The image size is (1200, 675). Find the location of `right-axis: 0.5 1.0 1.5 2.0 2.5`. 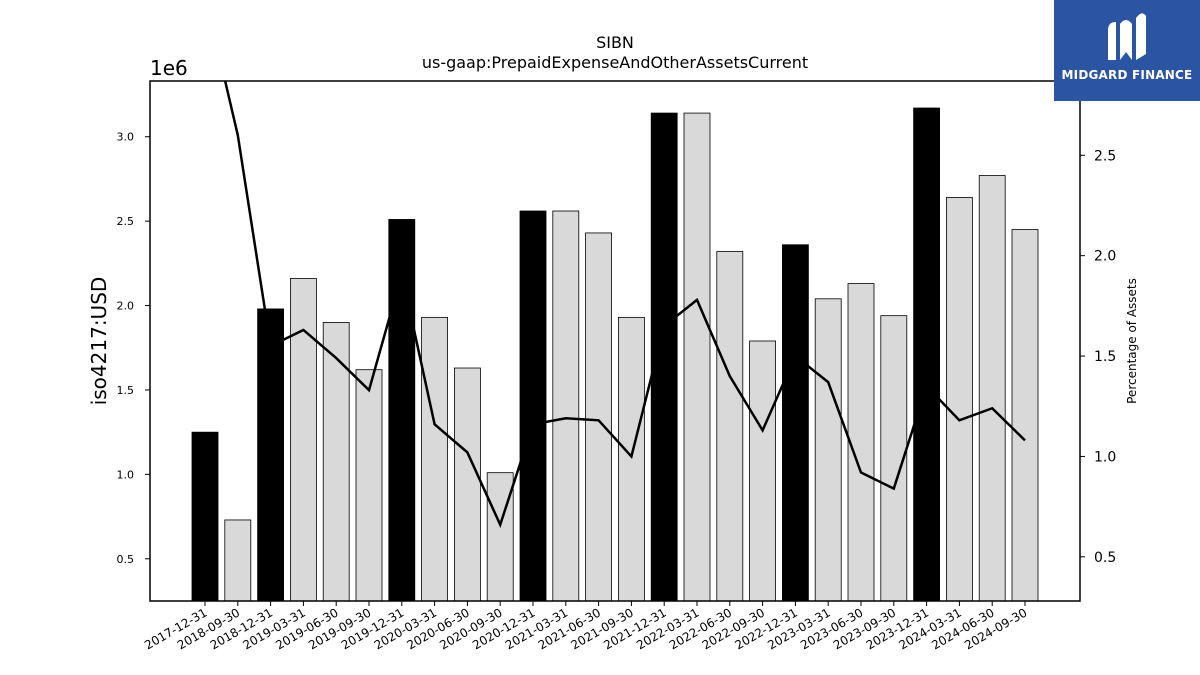

right-axis: 0.5 1.0 1.5 2.0 2.5 is located at coordinates (1098, 357).